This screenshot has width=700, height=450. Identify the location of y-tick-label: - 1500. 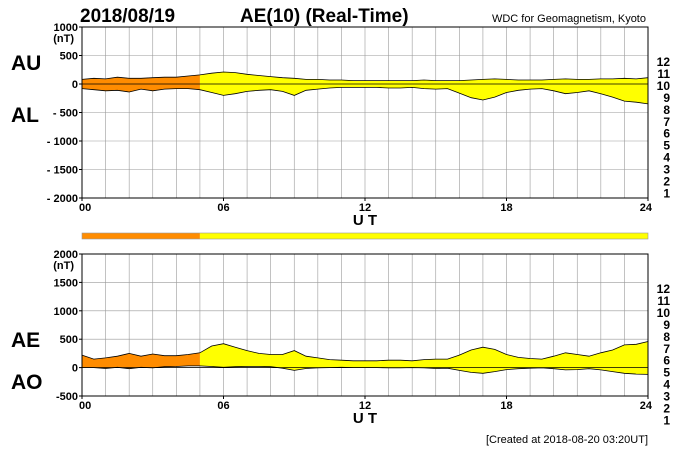
(62, 171).